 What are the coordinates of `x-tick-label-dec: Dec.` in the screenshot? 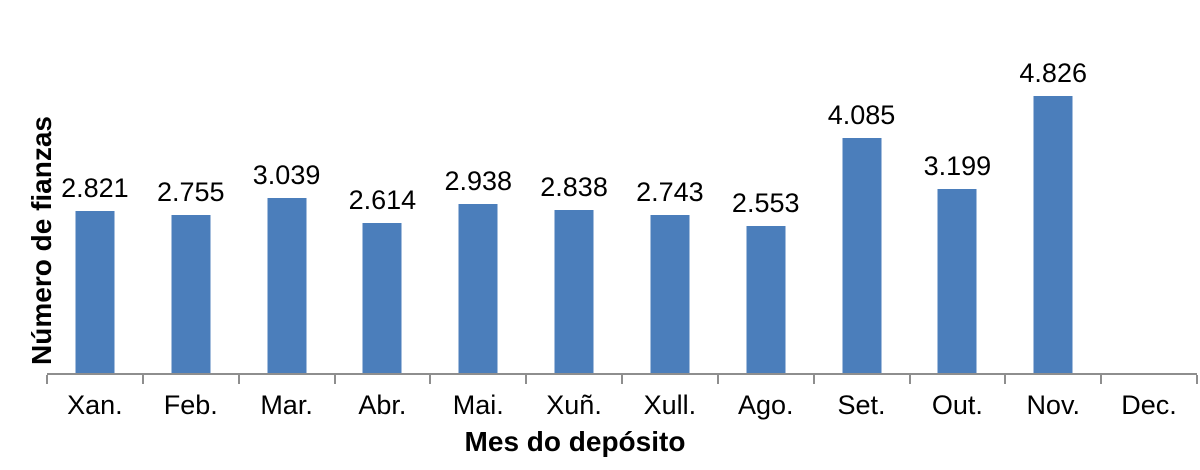 It's located at (1149, 405).